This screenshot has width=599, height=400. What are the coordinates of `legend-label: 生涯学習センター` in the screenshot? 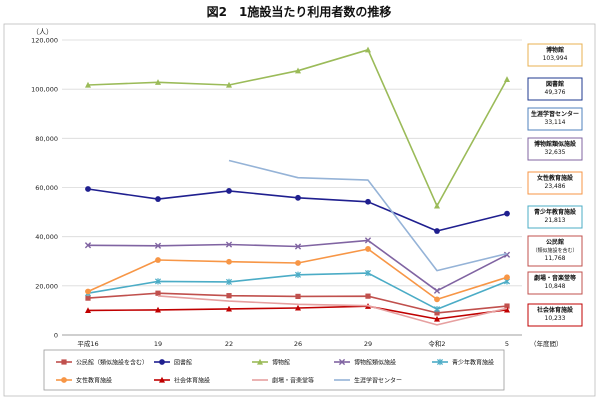 It's located at (378, 381).